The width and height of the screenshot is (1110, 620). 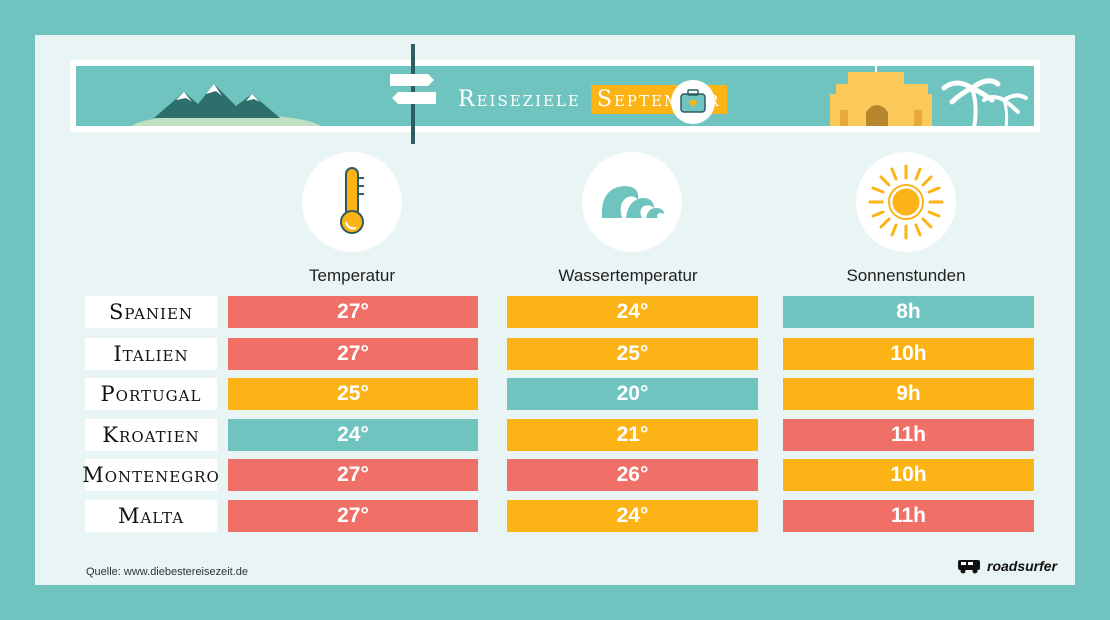 I want to click on column-header-sonnenstunden: Sonnenstunden, so click(x=906, y=275).